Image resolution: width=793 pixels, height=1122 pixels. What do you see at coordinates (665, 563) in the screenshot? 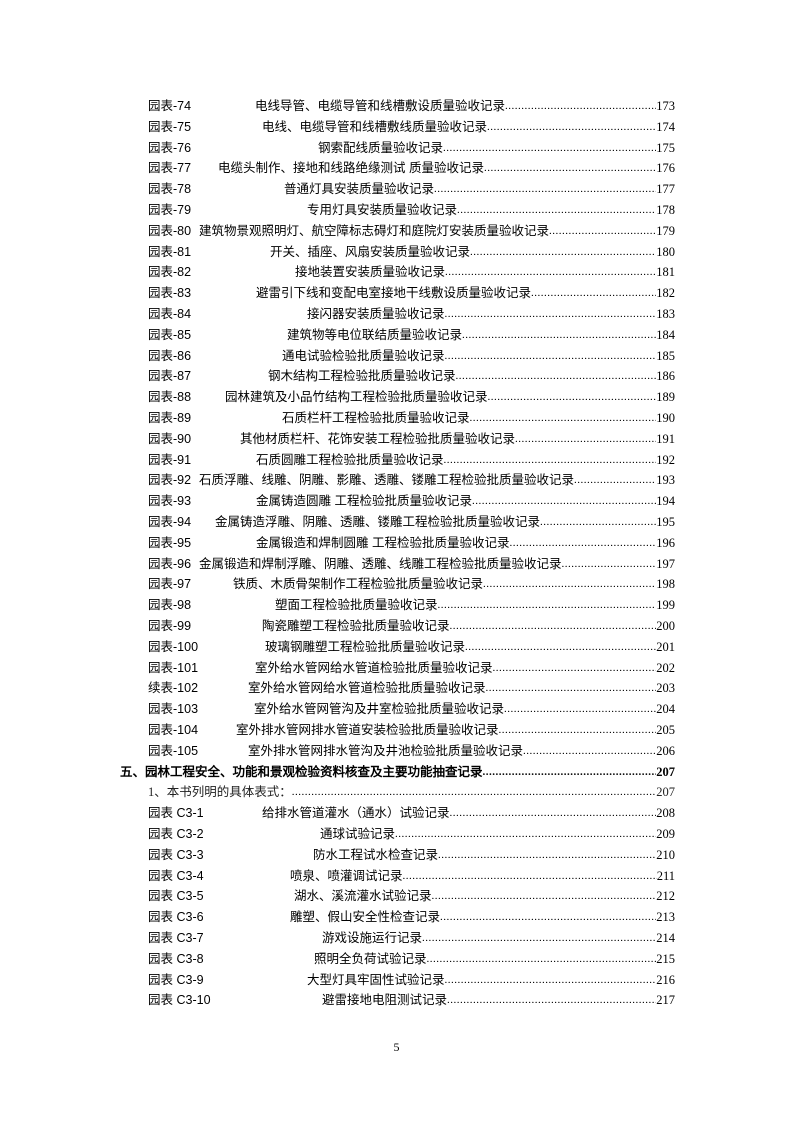
I see `toc-page: 197` at bounding box center [665, 563].